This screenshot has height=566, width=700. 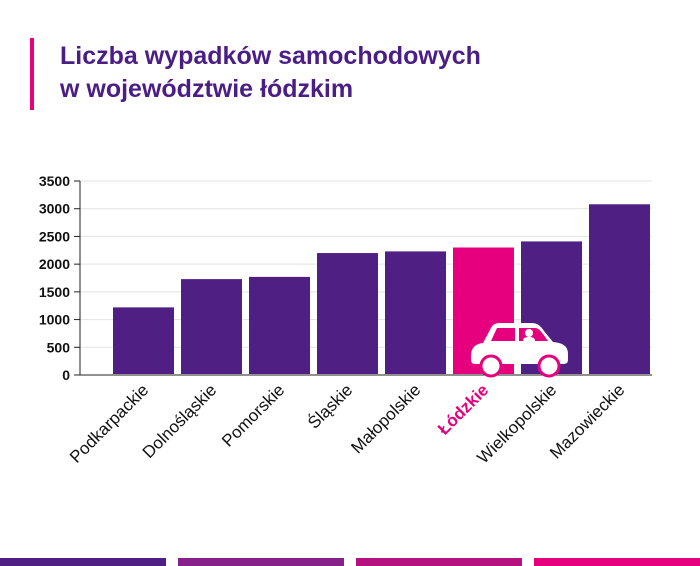 I want to click on car-window-front, so click(x=503, y=334).